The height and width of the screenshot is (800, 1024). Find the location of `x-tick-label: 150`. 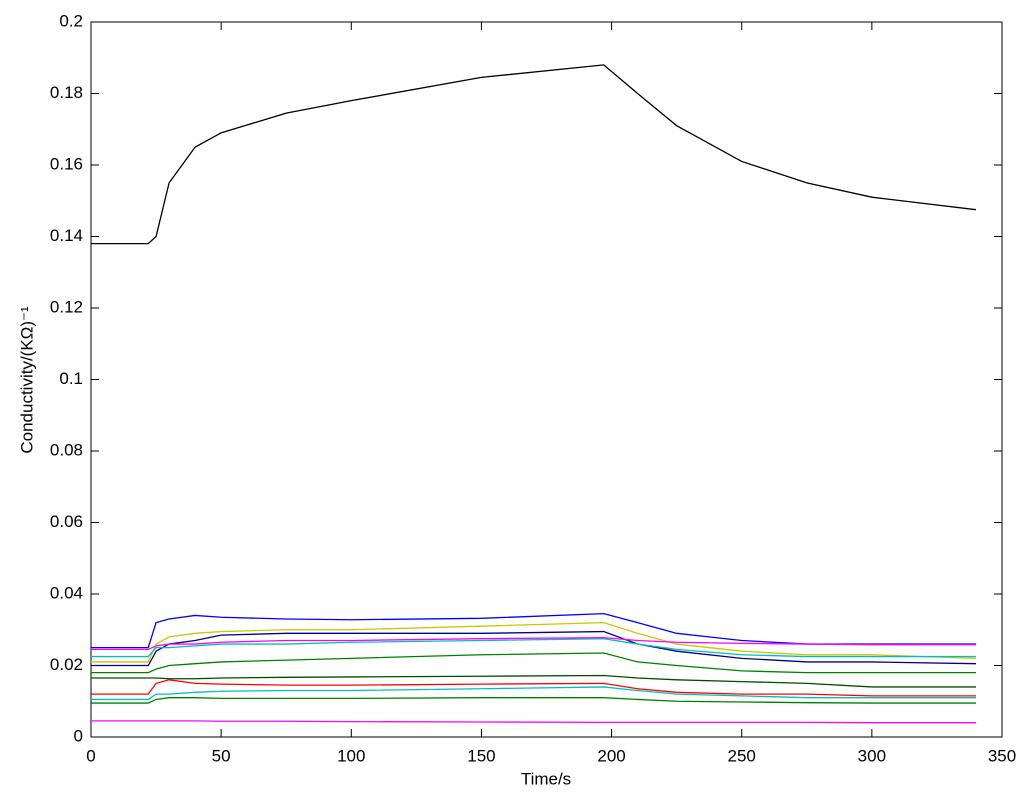

x-tick-label: 150 is located at coordinates (481, 755).